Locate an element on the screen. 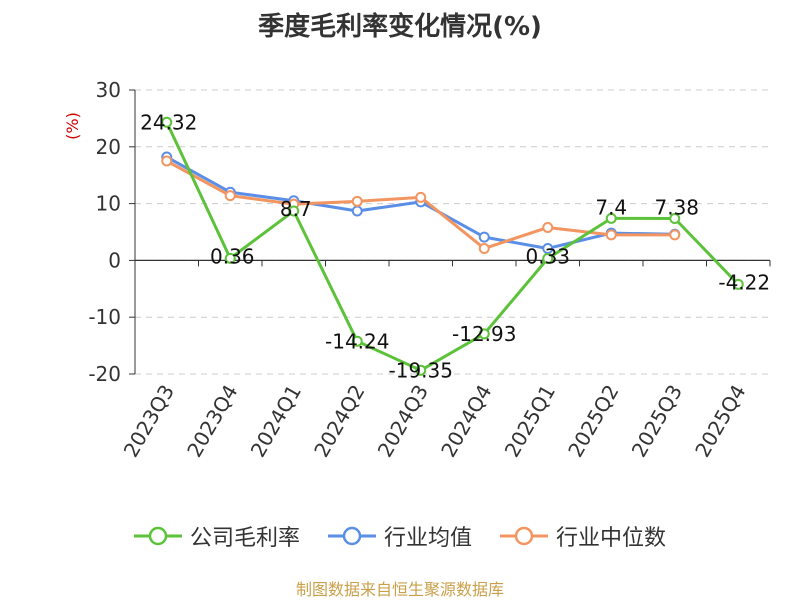  x-tick-label: 2025Q1 is located at coordinates (530, 421).